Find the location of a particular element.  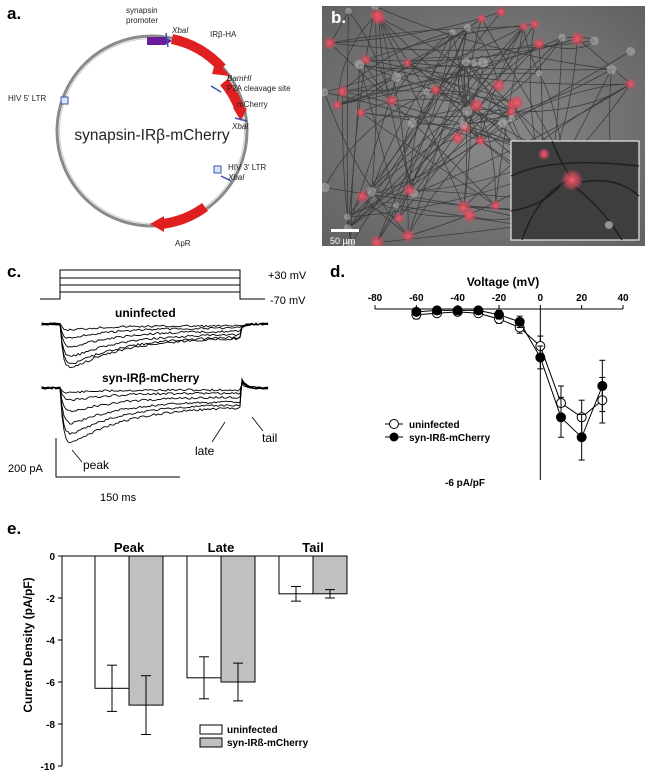

legend-swatch-syn is located at coordinates (211, 742).